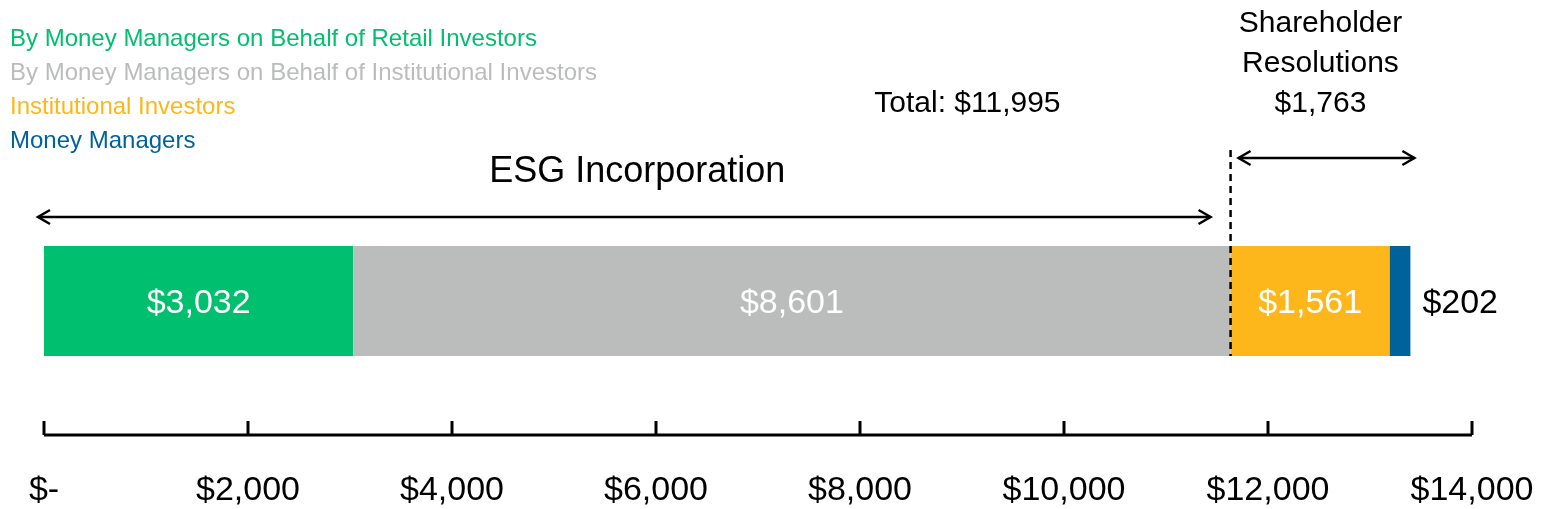 The image size is (1562, 509). Describe the element at coordinates (1460, 301) in the screenshot. I see `data-label: $202` at that location.